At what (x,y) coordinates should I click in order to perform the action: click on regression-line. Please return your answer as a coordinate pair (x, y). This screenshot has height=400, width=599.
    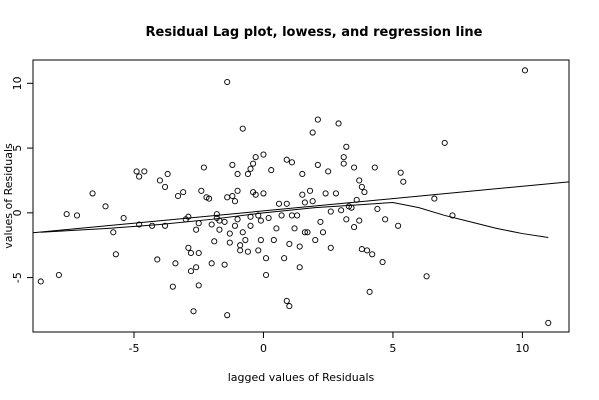
    Looking at the image, I should click on (301, 207).